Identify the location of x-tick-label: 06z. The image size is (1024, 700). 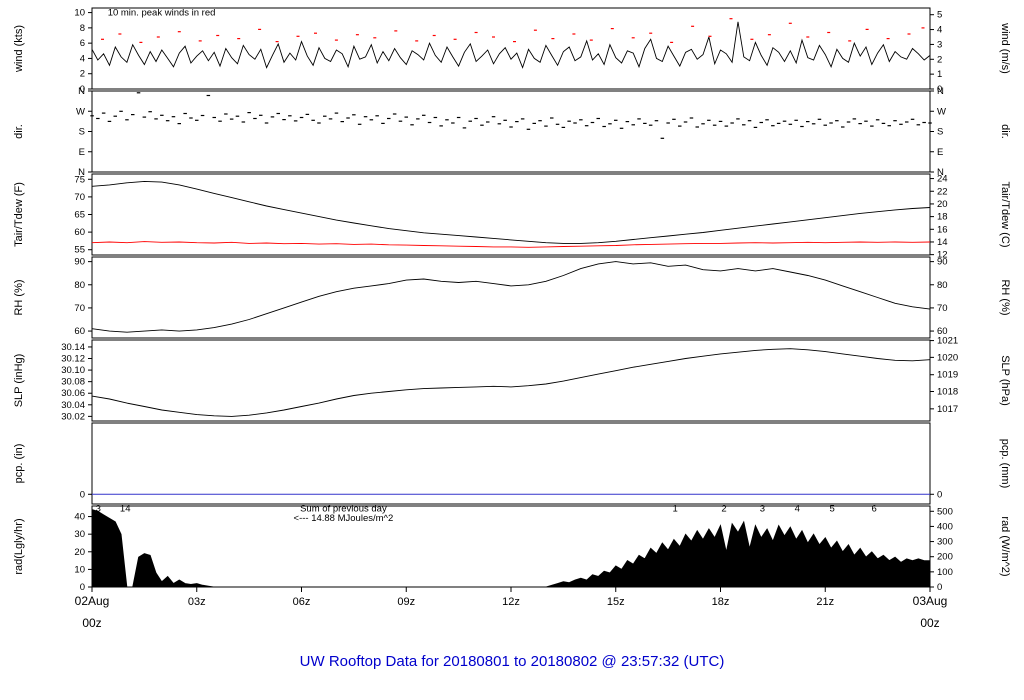
(302, 602).